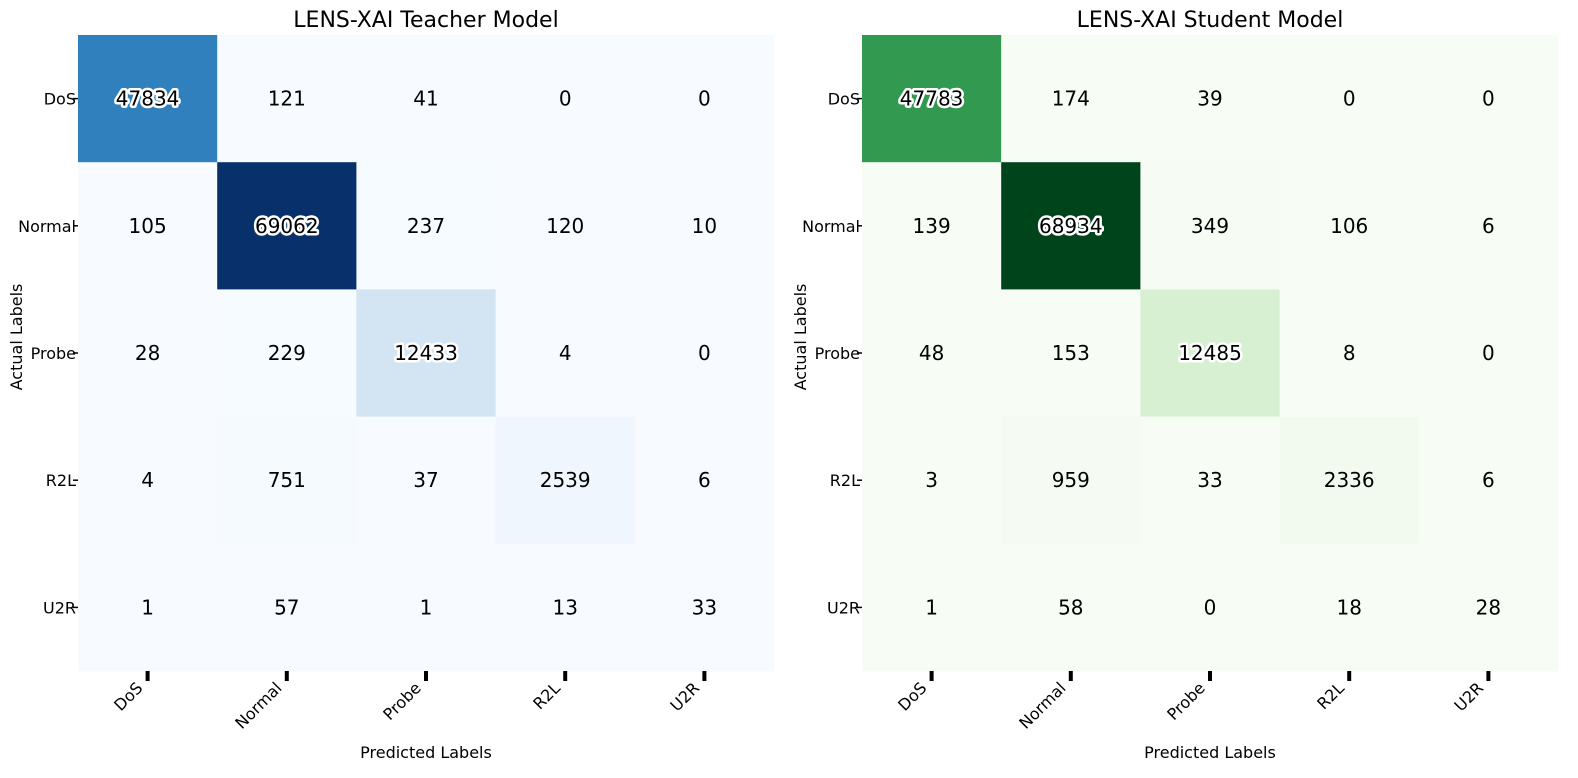  Describe the element at coordinates (565, 226) in the screenshot. I see `cell-value-label: 120` at that location.